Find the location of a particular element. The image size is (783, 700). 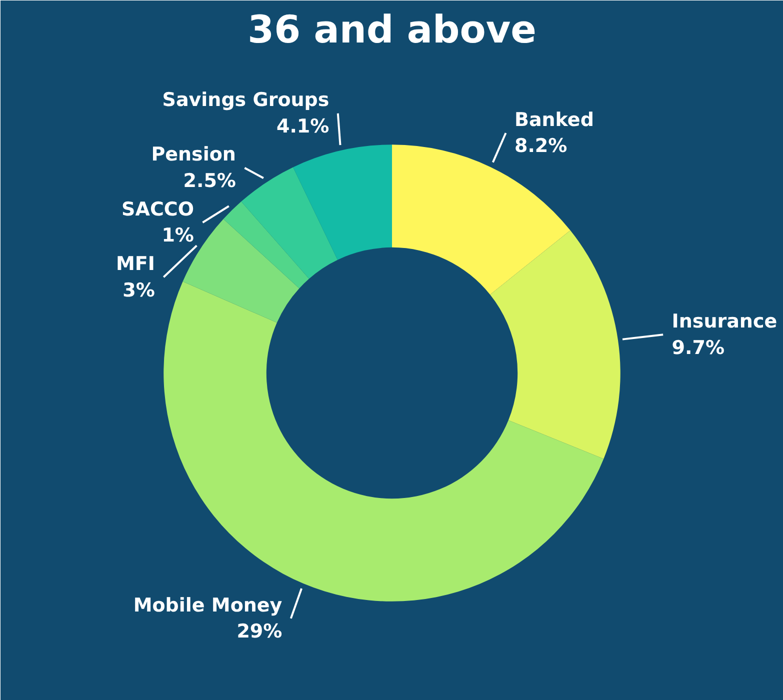

slice-label: Insurance is located at coordinates (725, 321).